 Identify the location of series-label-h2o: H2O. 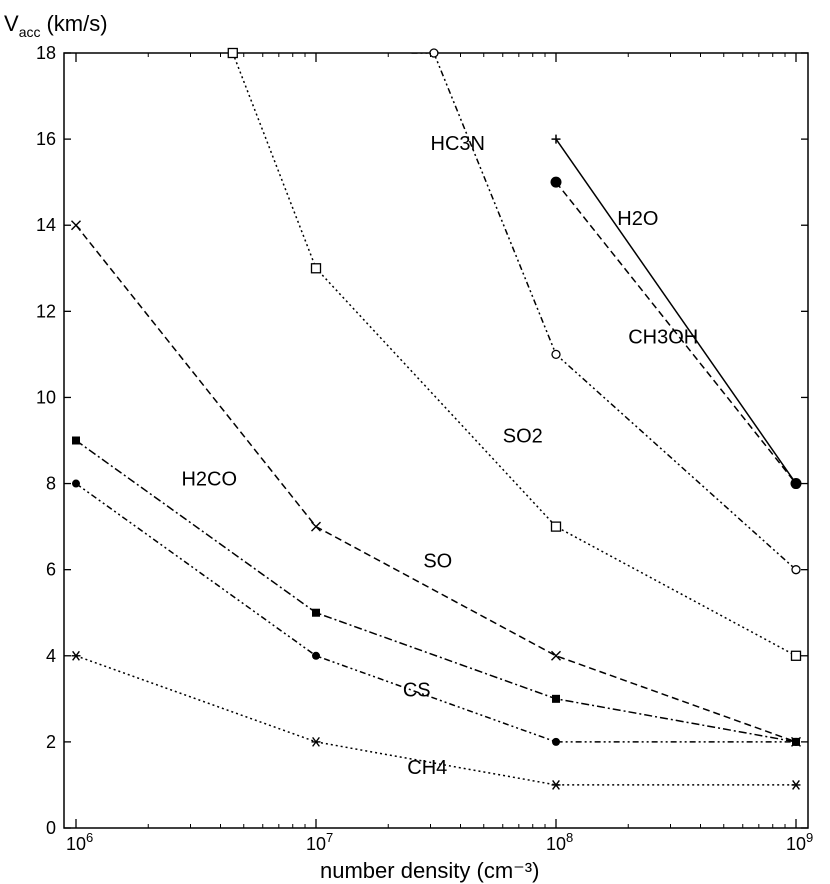
(637, 219).